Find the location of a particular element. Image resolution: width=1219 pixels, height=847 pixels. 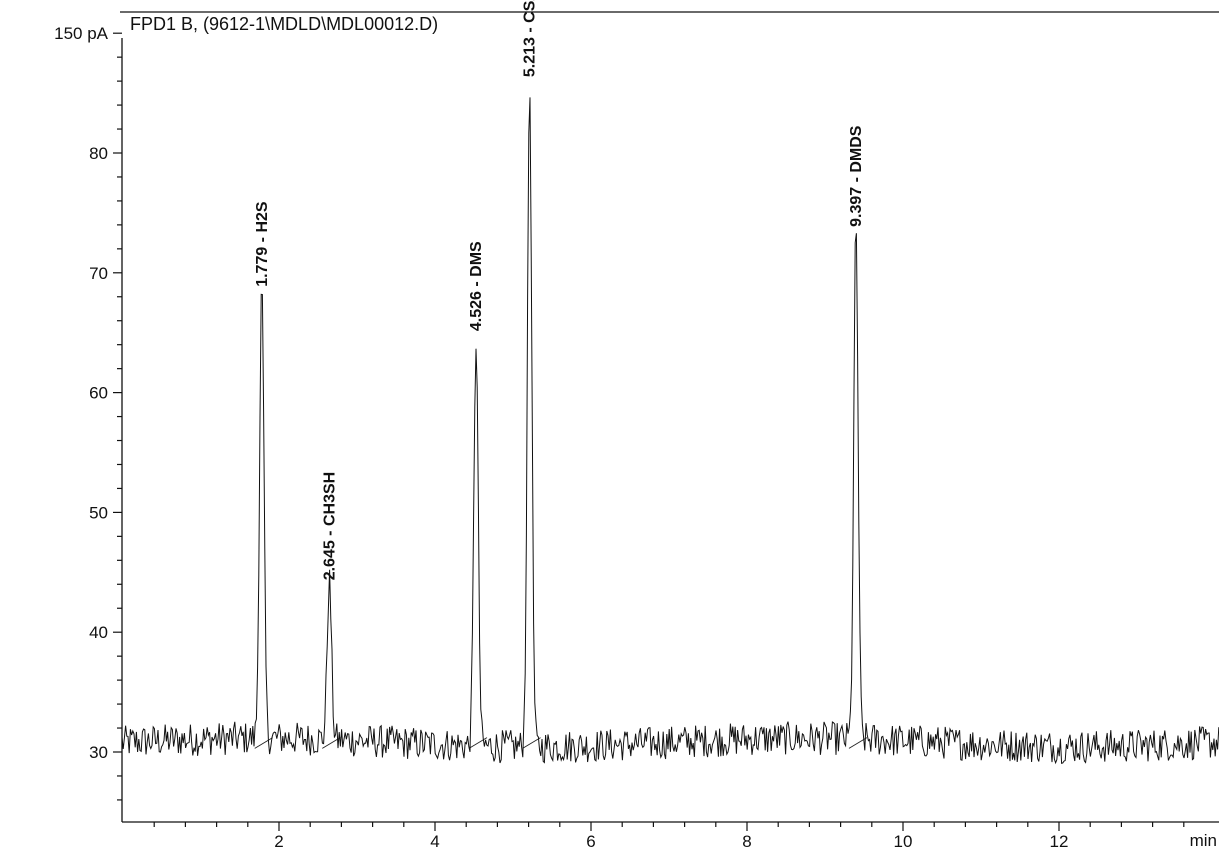

x-tick-label: 12 is located at coordinates (1059, 839).